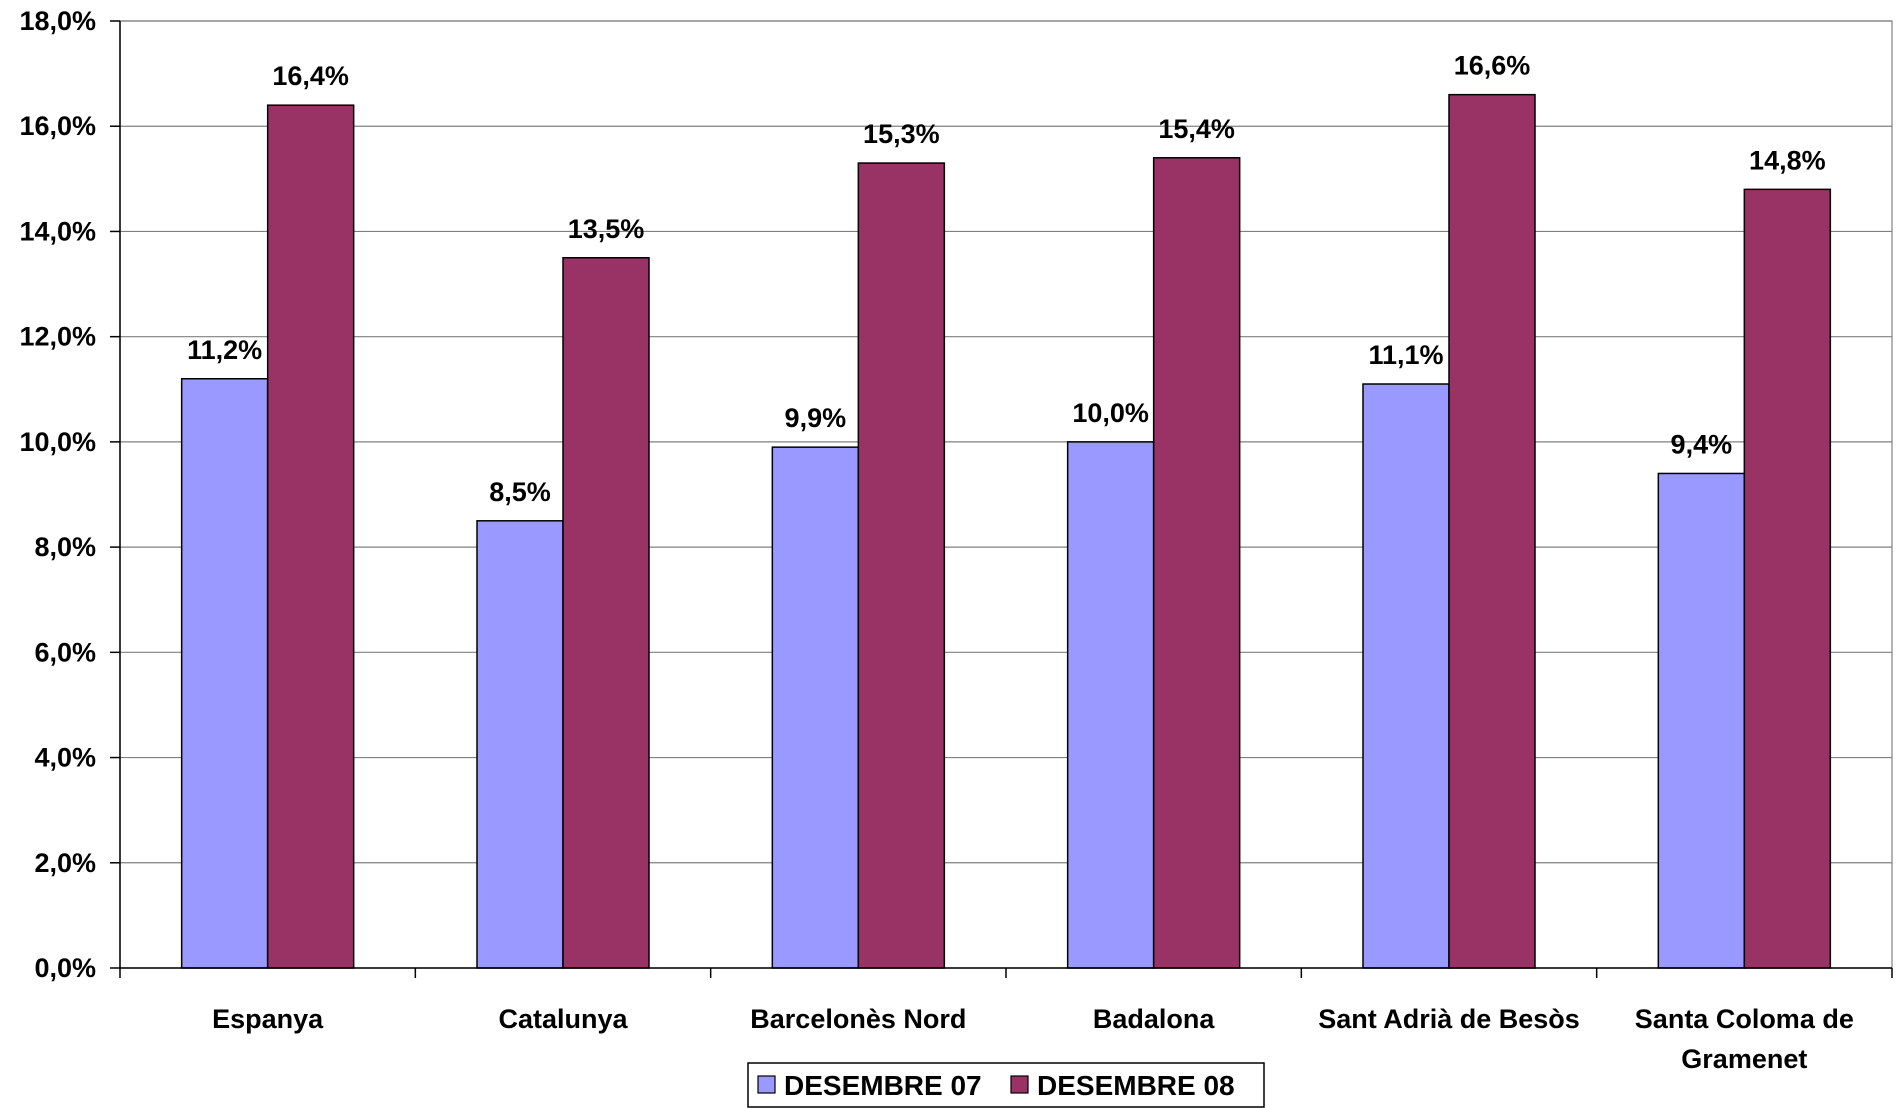  What do you see at coordinates (57, 21) in the screenshot?
I see `y-tick-label: 18,0%` at bounding box center [57, 21].